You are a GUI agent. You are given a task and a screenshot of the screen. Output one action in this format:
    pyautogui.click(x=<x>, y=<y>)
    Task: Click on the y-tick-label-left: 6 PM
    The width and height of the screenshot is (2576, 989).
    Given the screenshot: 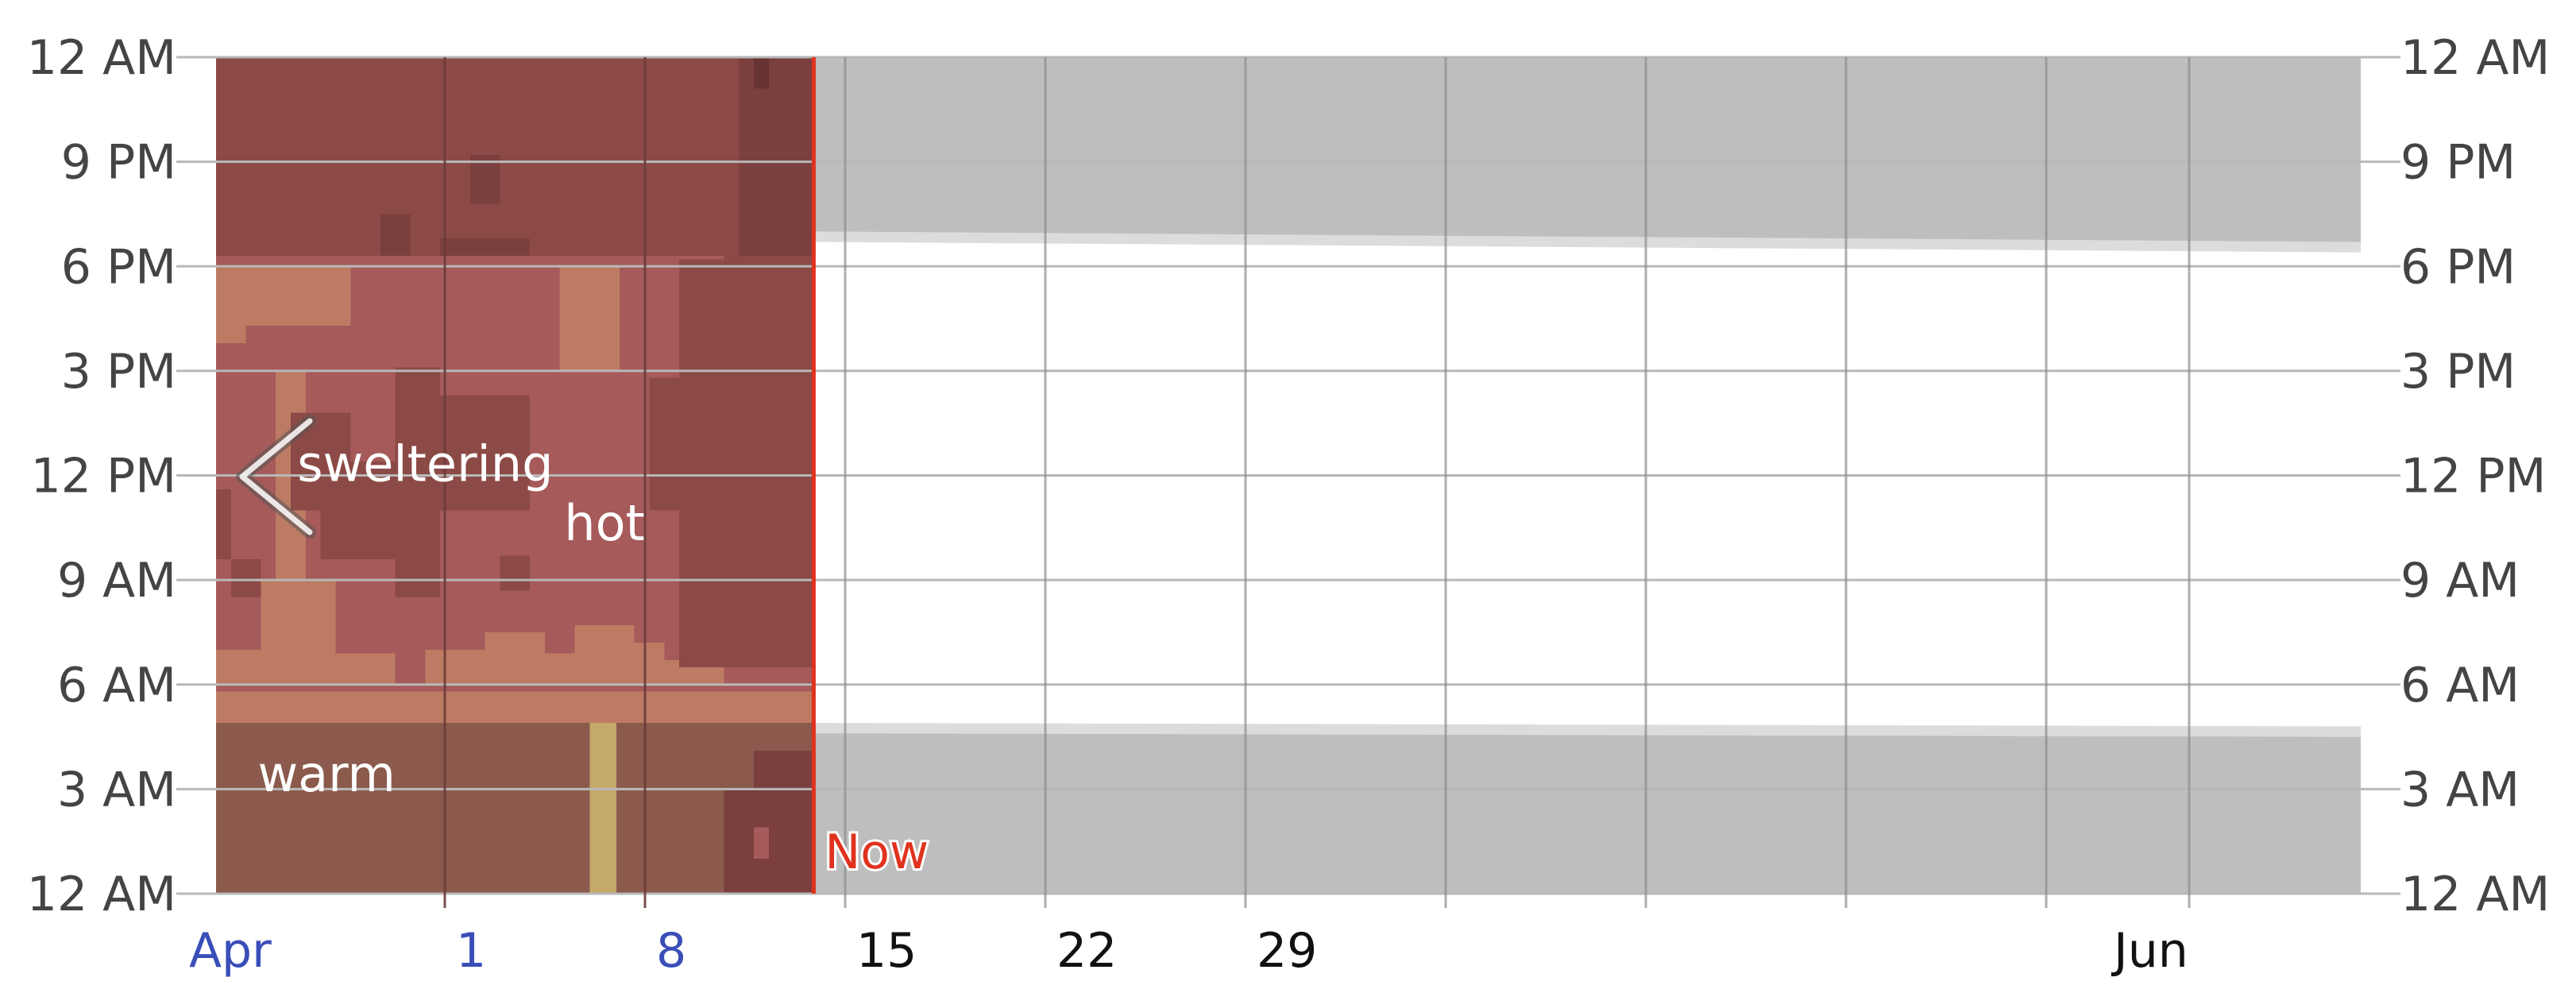 What is the action you would take?
    pyautogui.click(x=119, y=267)
    